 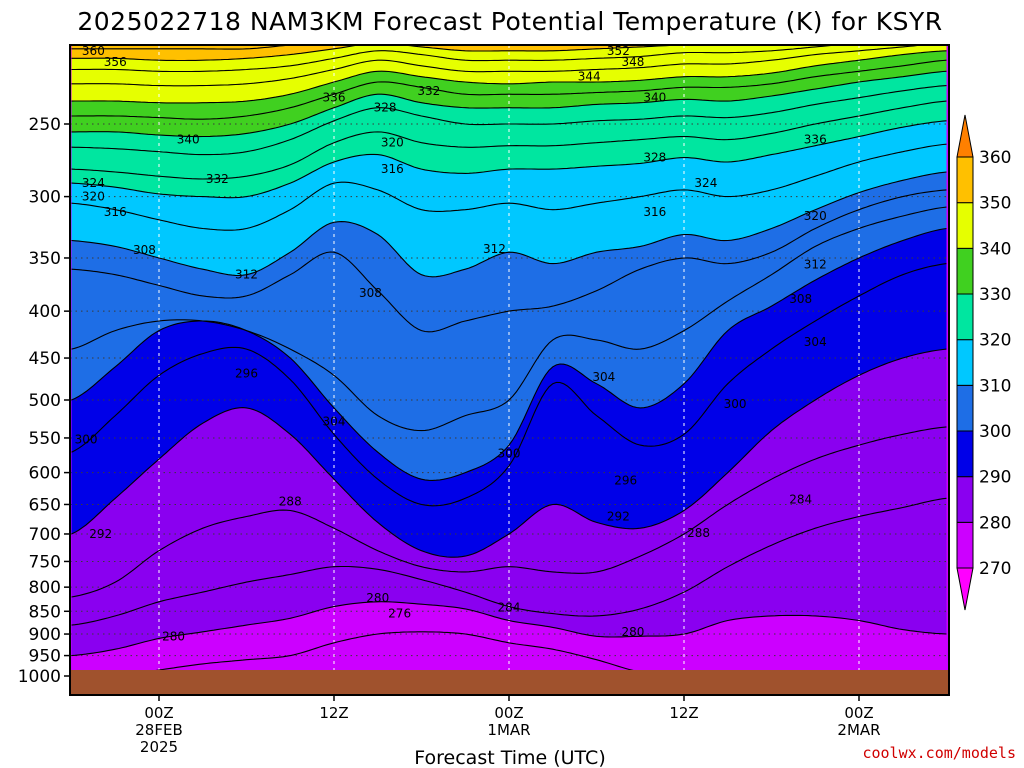 What do you see at coordinates (45, 359) in the screenshot?
I see `y-tick-label: 450` at bounding box center [45, 359].